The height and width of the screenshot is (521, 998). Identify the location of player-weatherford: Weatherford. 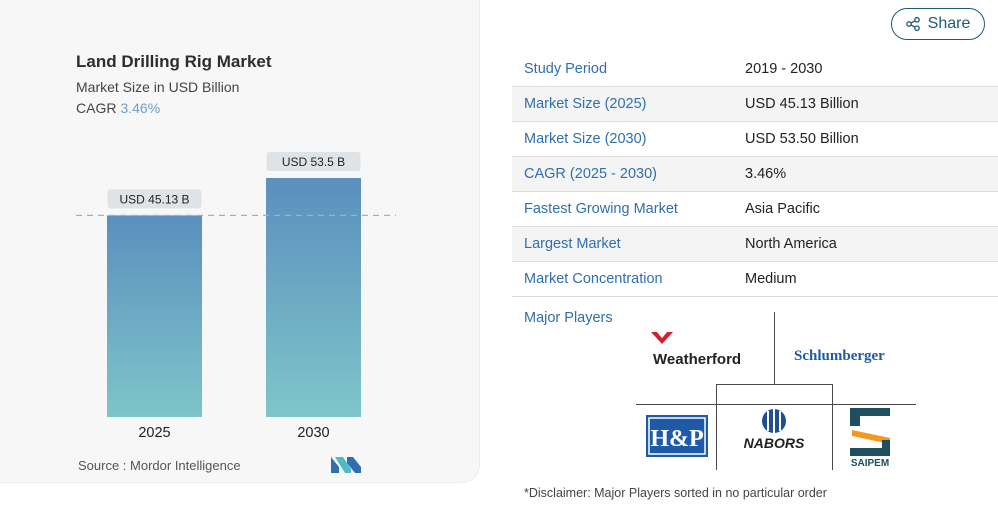
(697, 359).